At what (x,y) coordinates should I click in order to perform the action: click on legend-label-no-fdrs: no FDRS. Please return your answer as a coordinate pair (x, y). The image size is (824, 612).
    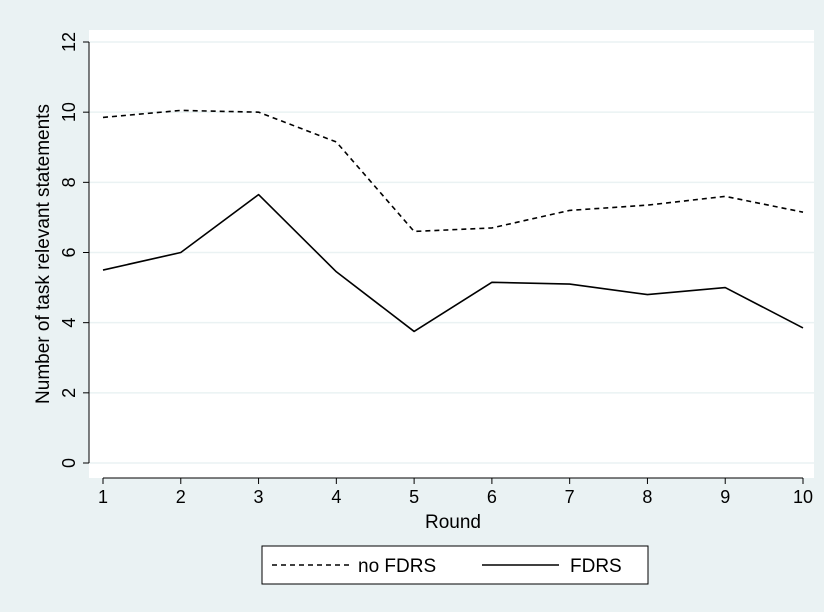
    Looking at the image, I should click on (397, 566).